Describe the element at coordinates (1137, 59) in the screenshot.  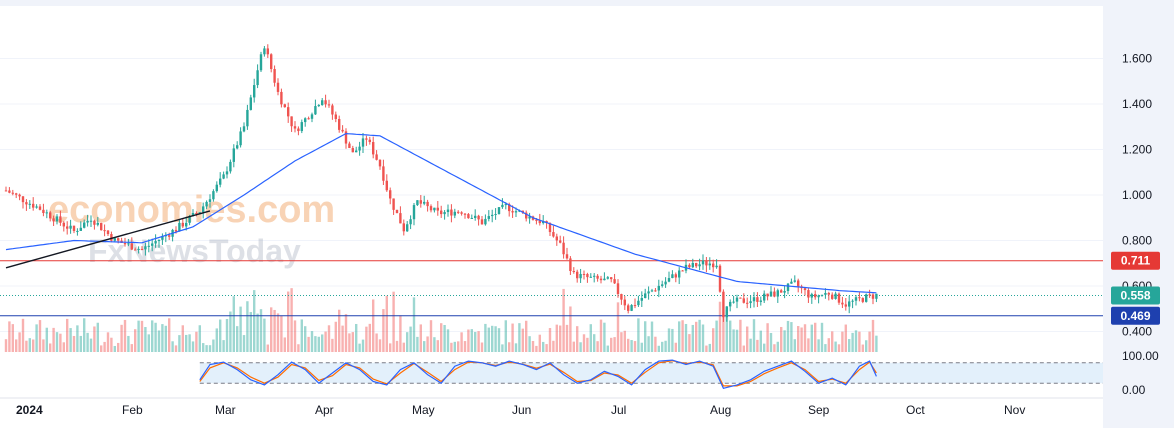
I see `price-tick-label: 1.600` at that location.